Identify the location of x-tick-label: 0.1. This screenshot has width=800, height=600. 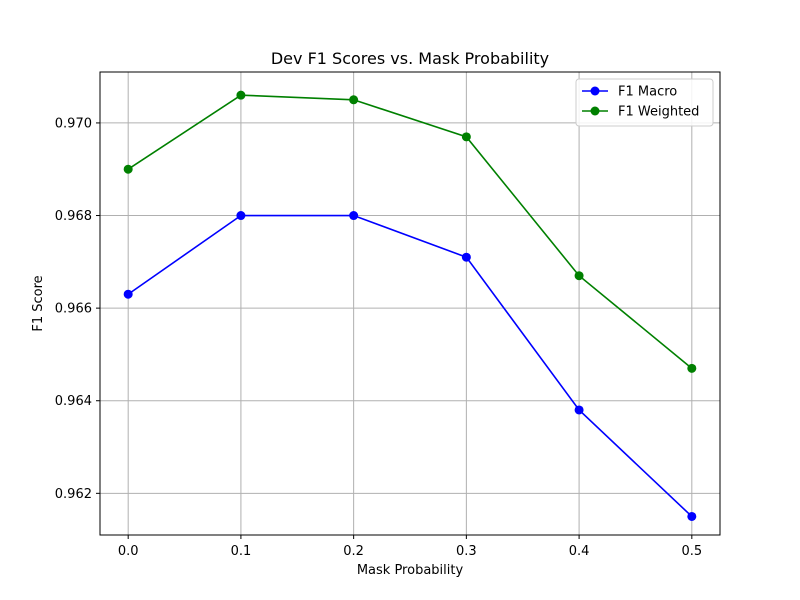
(241, 551).